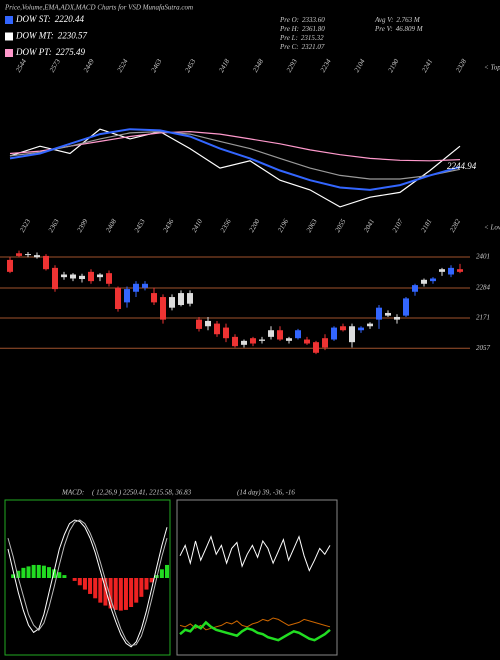  Describe the element at coordinates (408, 20) in the screenshot. I see `stat-value: 2.763 M` at that location.